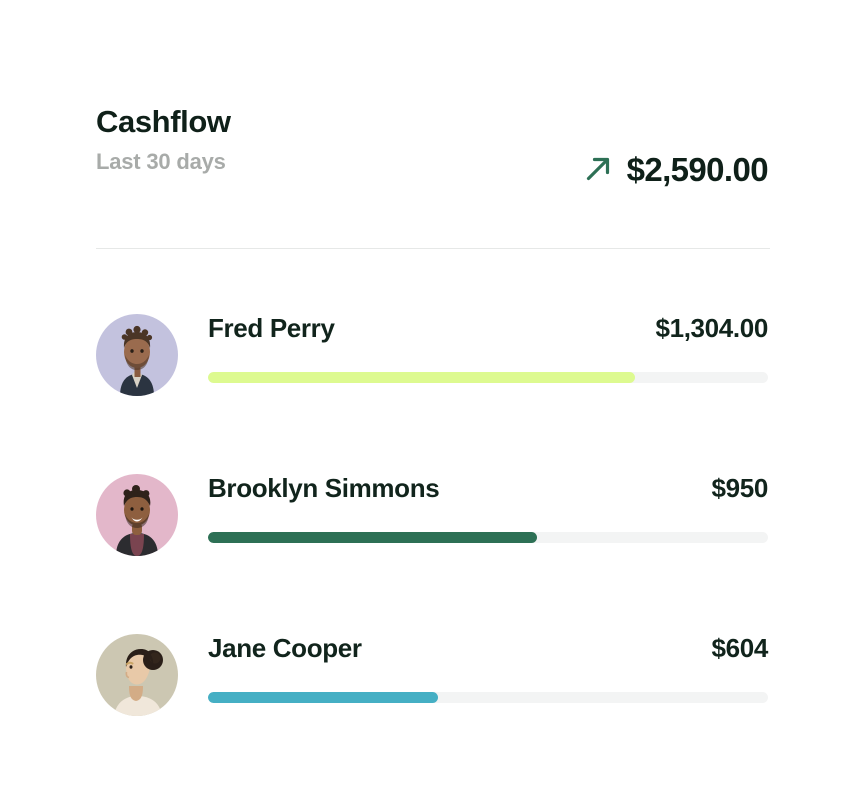 This screenshot has height=812, width=864. What do you see at coordinates (163, 121) in the screenshot?
I see `page-title: Cashflow` at bounding box center [163, 121].